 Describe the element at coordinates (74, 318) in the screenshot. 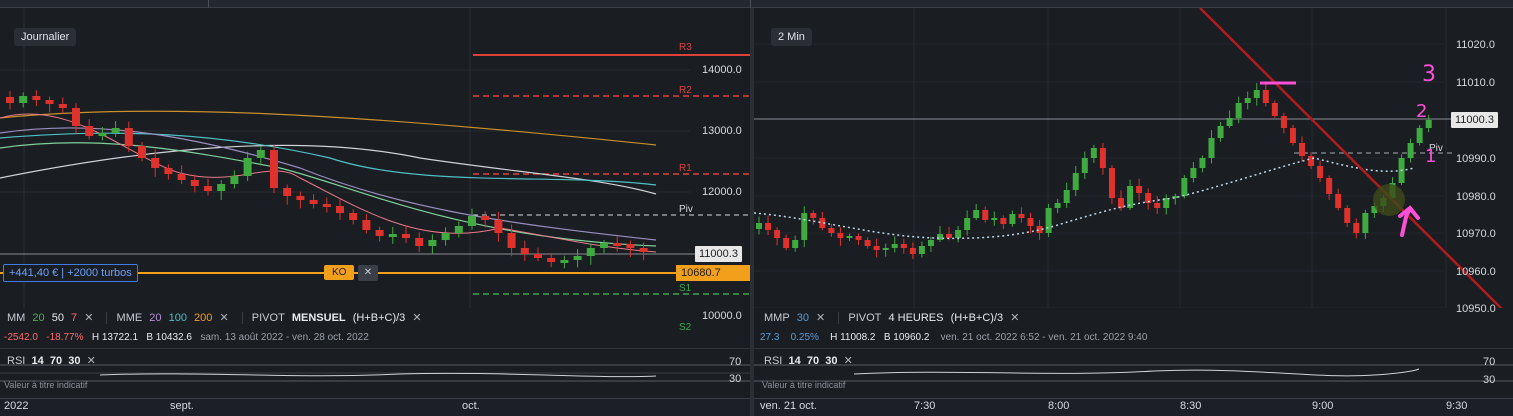

I see `mm-param: 7` at that location.